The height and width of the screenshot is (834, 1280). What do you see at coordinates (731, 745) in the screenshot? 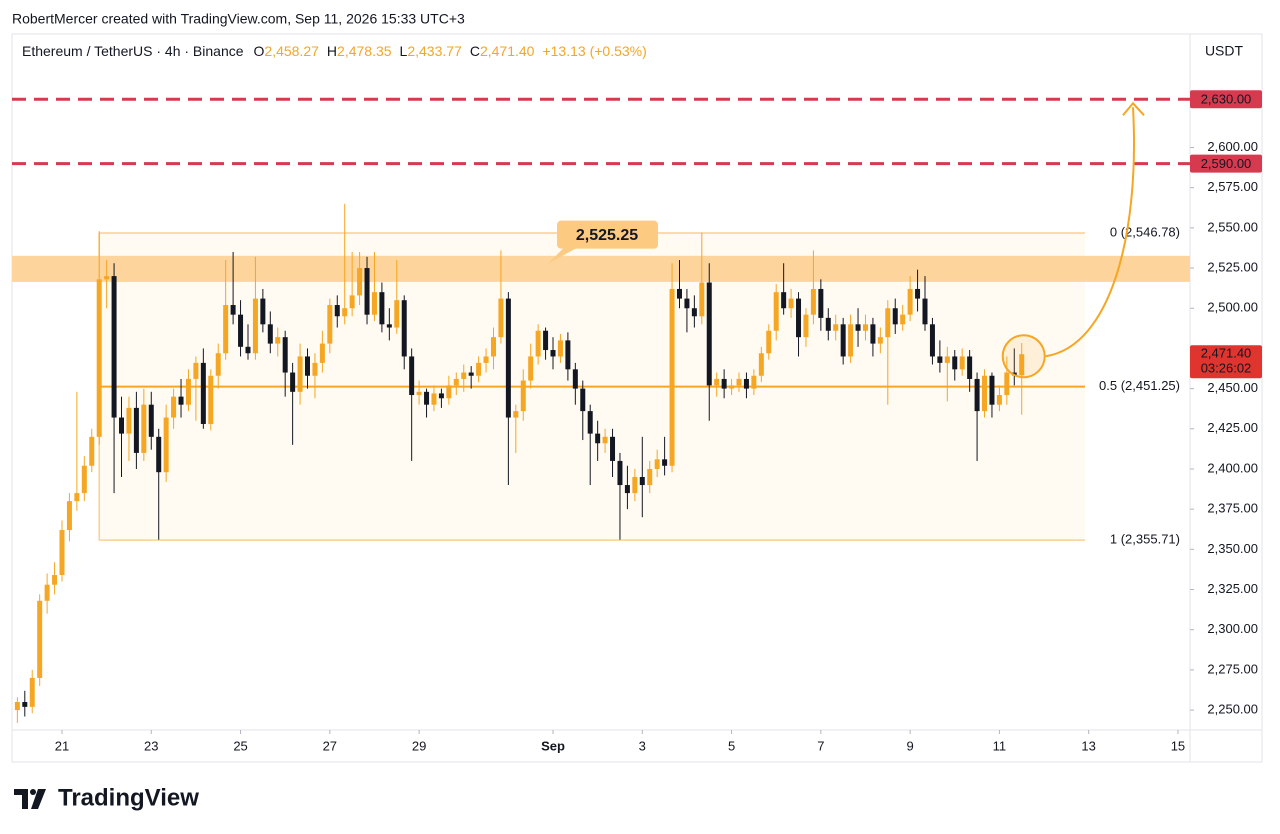
I see `x-tick-label: 5` at bounding box center [731, 745].